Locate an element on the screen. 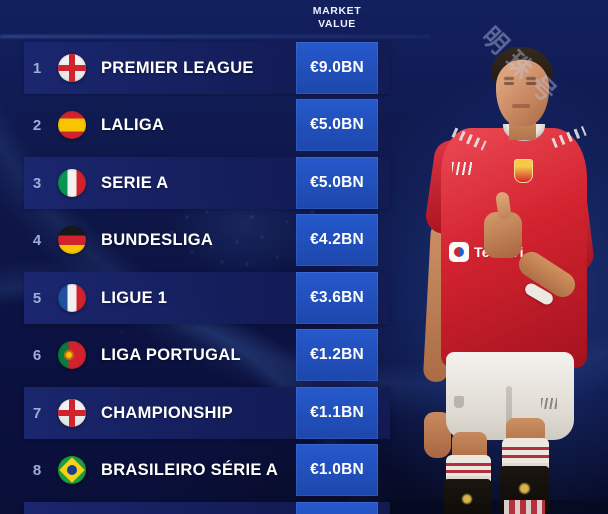  italy-flag-icon is located at coordinates (72, 183).